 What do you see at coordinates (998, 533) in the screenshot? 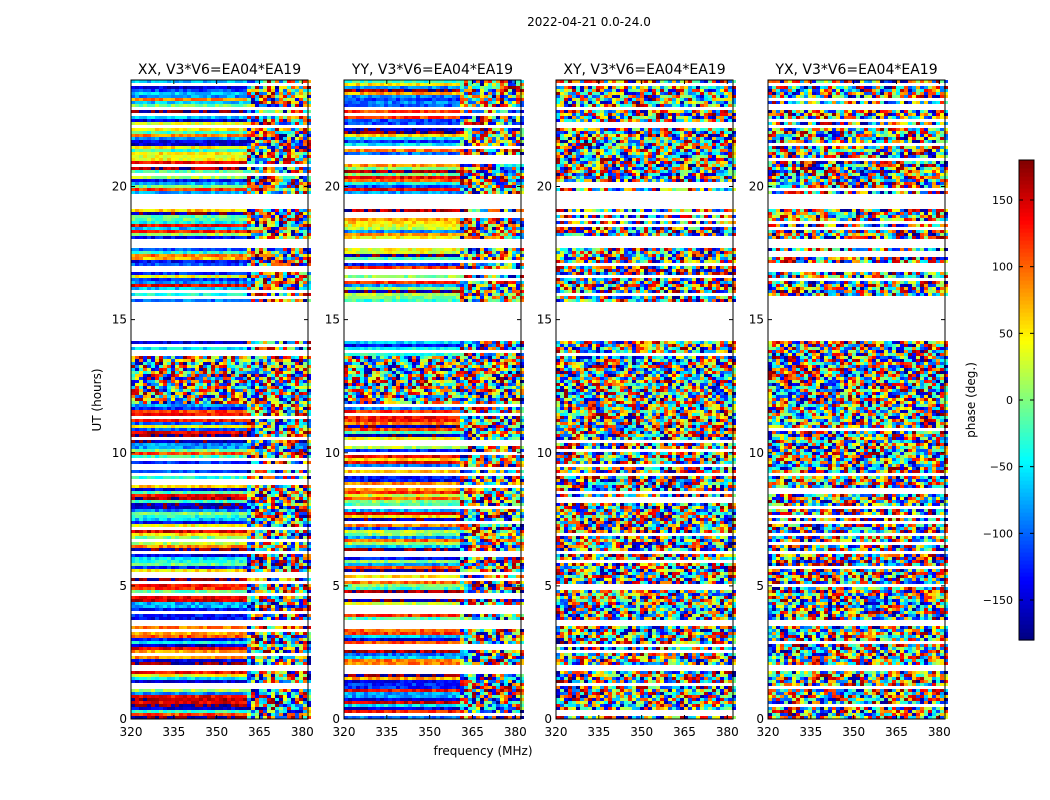
I see `colorbar-tick-label: −100` at bounding box center [998, 533].